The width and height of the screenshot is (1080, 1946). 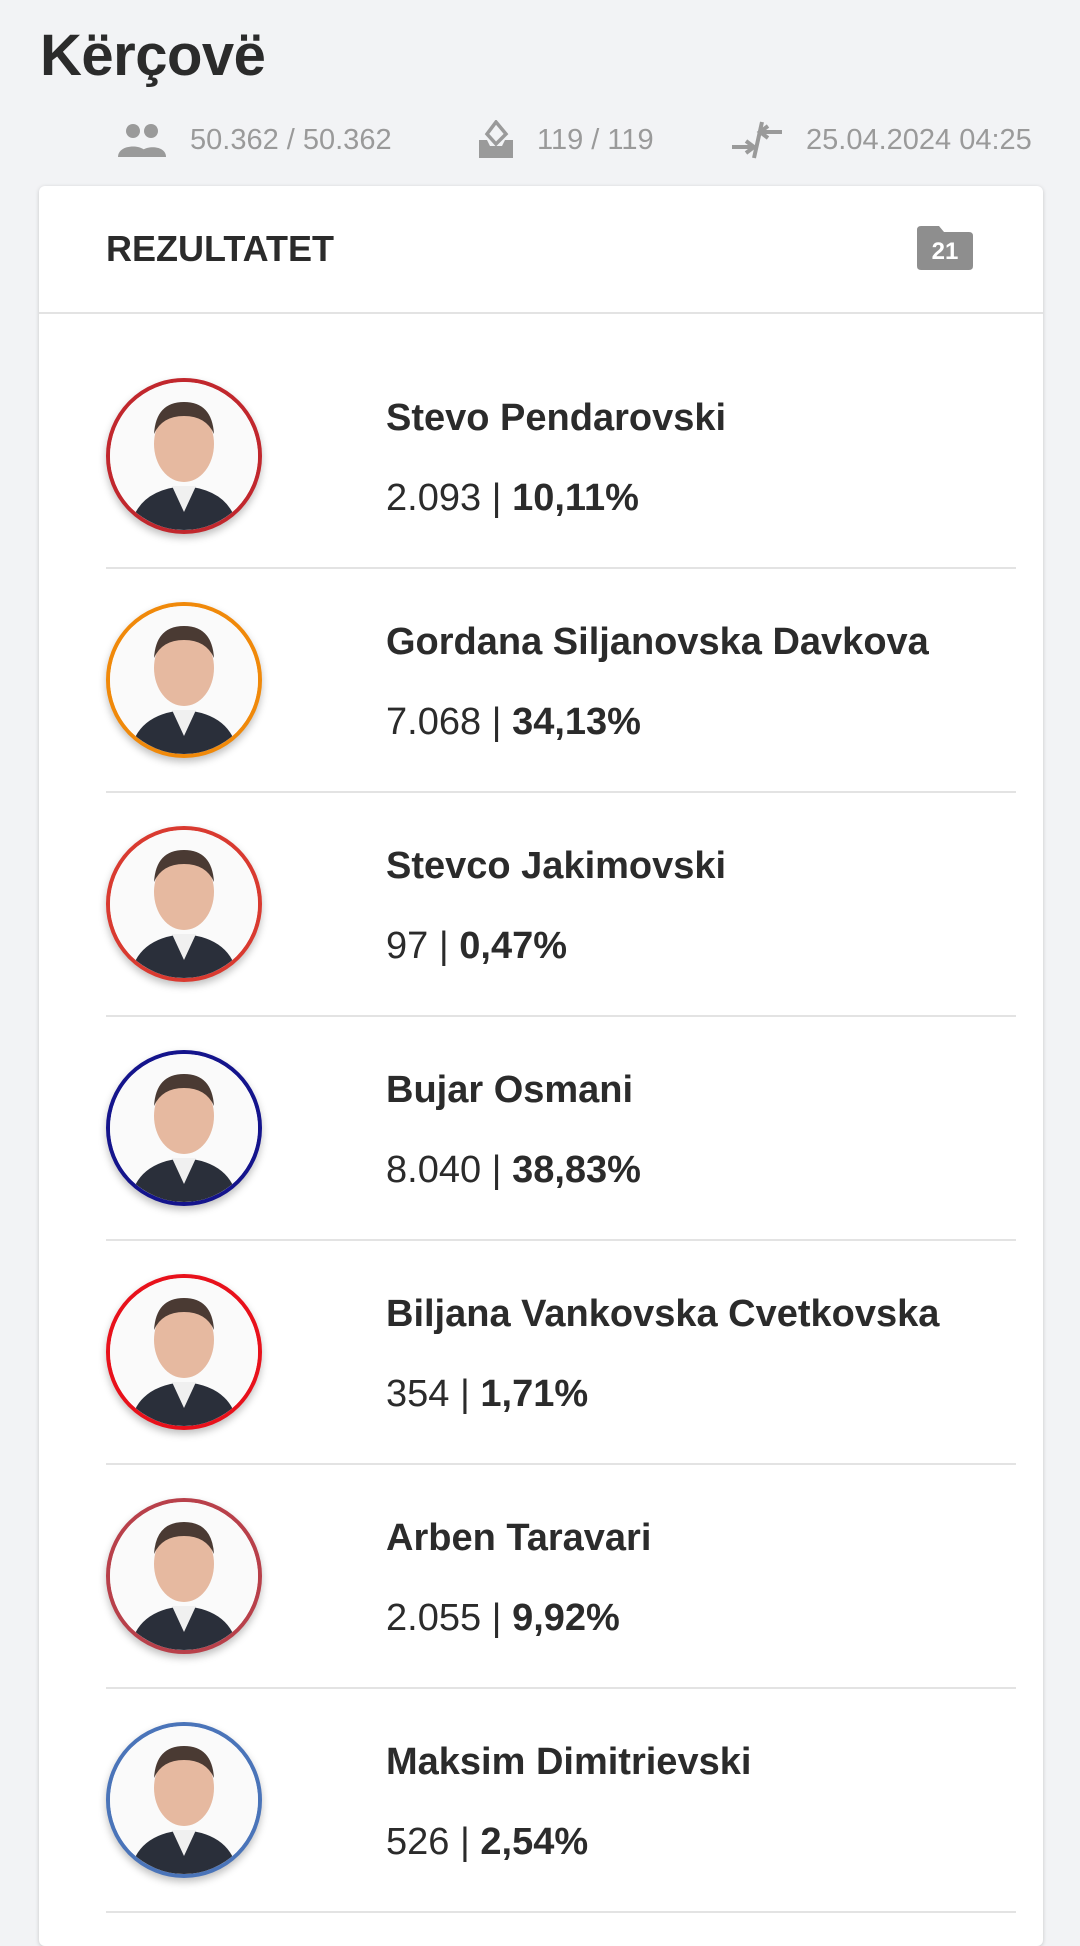 What do you see at coordinates (541, 250) in the screenshot?
I see `results-header: REZULTATET 21` at bounding box center [541, 250].